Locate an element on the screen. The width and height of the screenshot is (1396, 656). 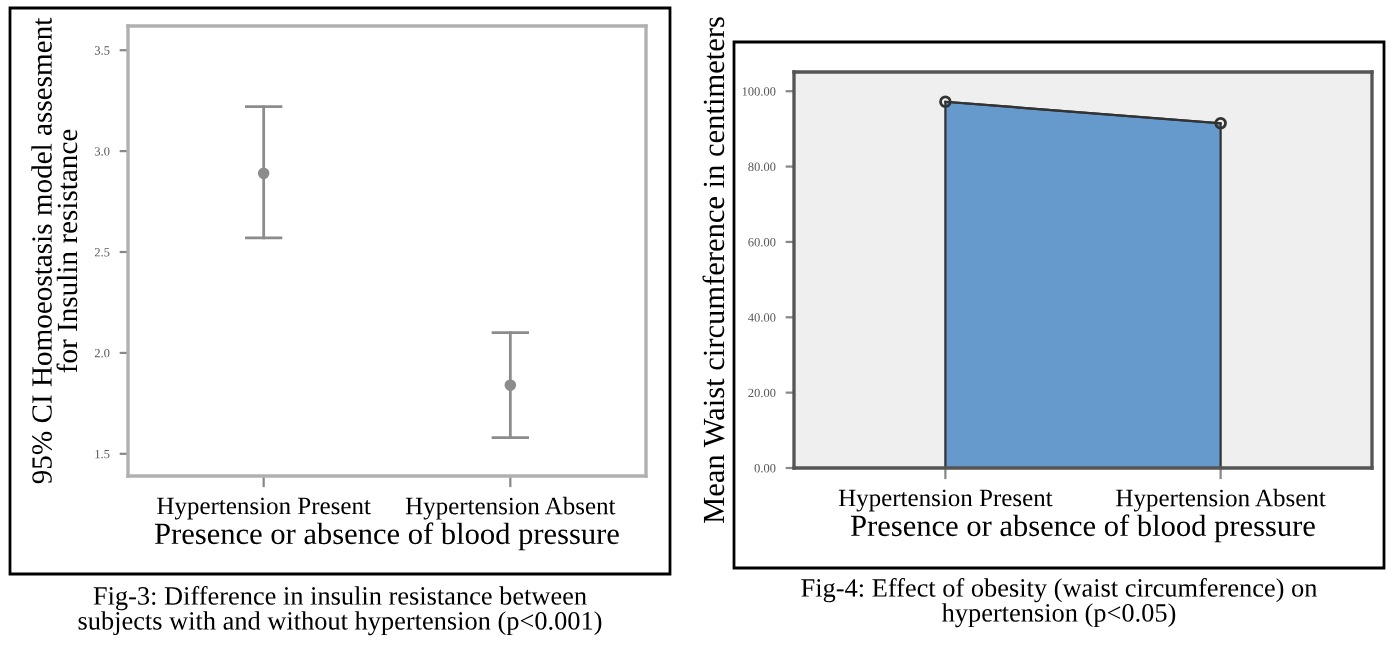
text: Fig-3: Difference in insulin resistance between subjects with and without hypertension (p<0.001) is located at coordinates (340, 611).